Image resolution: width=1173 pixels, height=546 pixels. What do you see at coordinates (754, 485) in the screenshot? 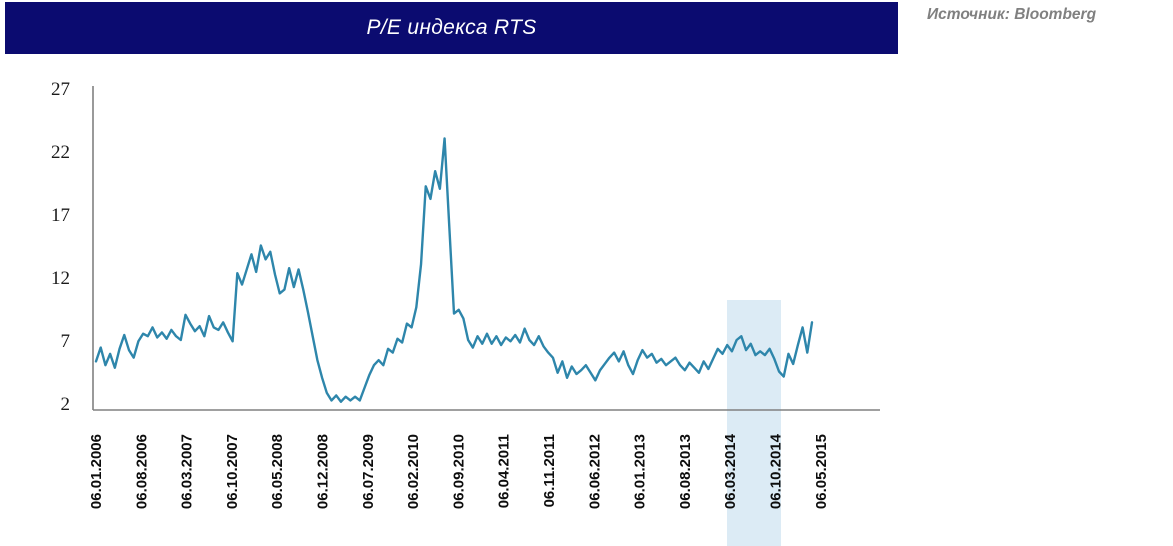
I see `highlight-band-labels` at bounding box center [754, 485].